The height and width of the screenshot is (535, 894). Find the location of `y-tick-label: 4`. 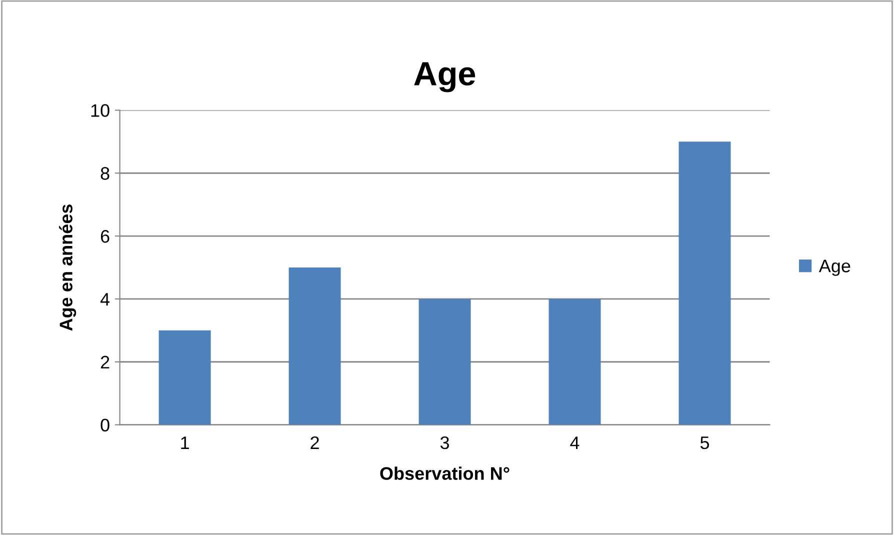

y-tick-label: 4 is located at coordinates (105, 299).